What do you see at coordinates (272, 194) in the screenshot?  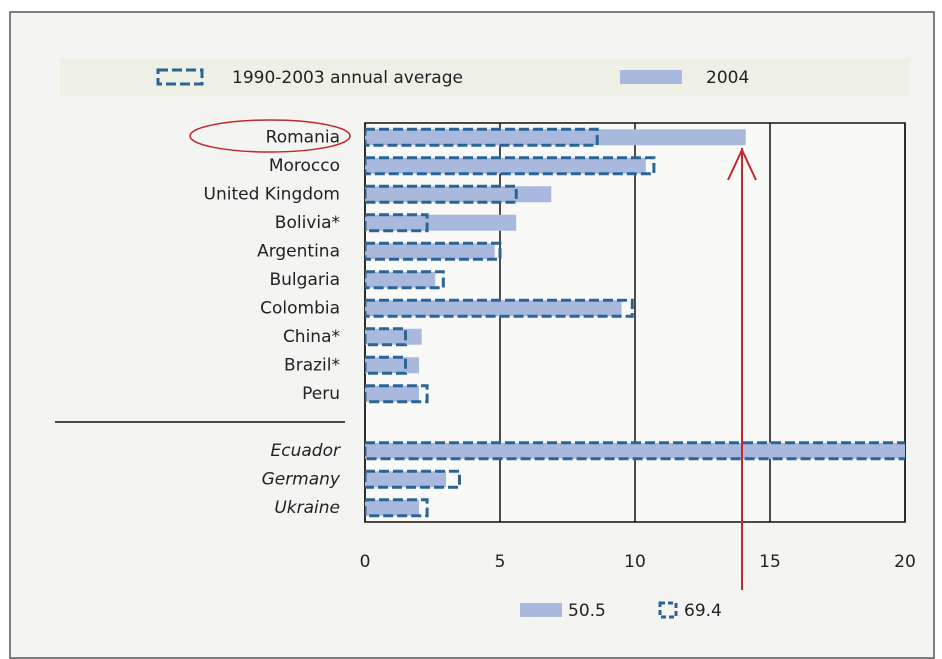 I see `y-tick-label: United Kingdom` at bounding box center [272, 194].